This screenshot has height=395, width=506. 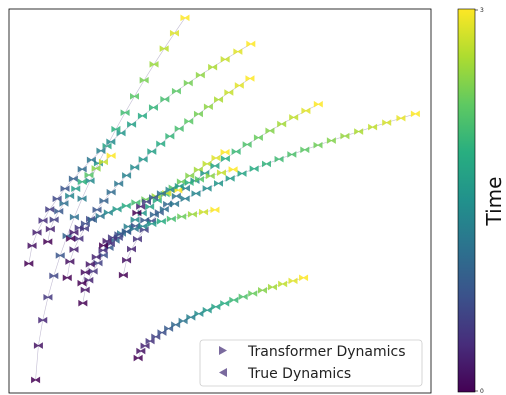 I want to click on legend-label-true: True Dynamics, so click(x=299, y=374).